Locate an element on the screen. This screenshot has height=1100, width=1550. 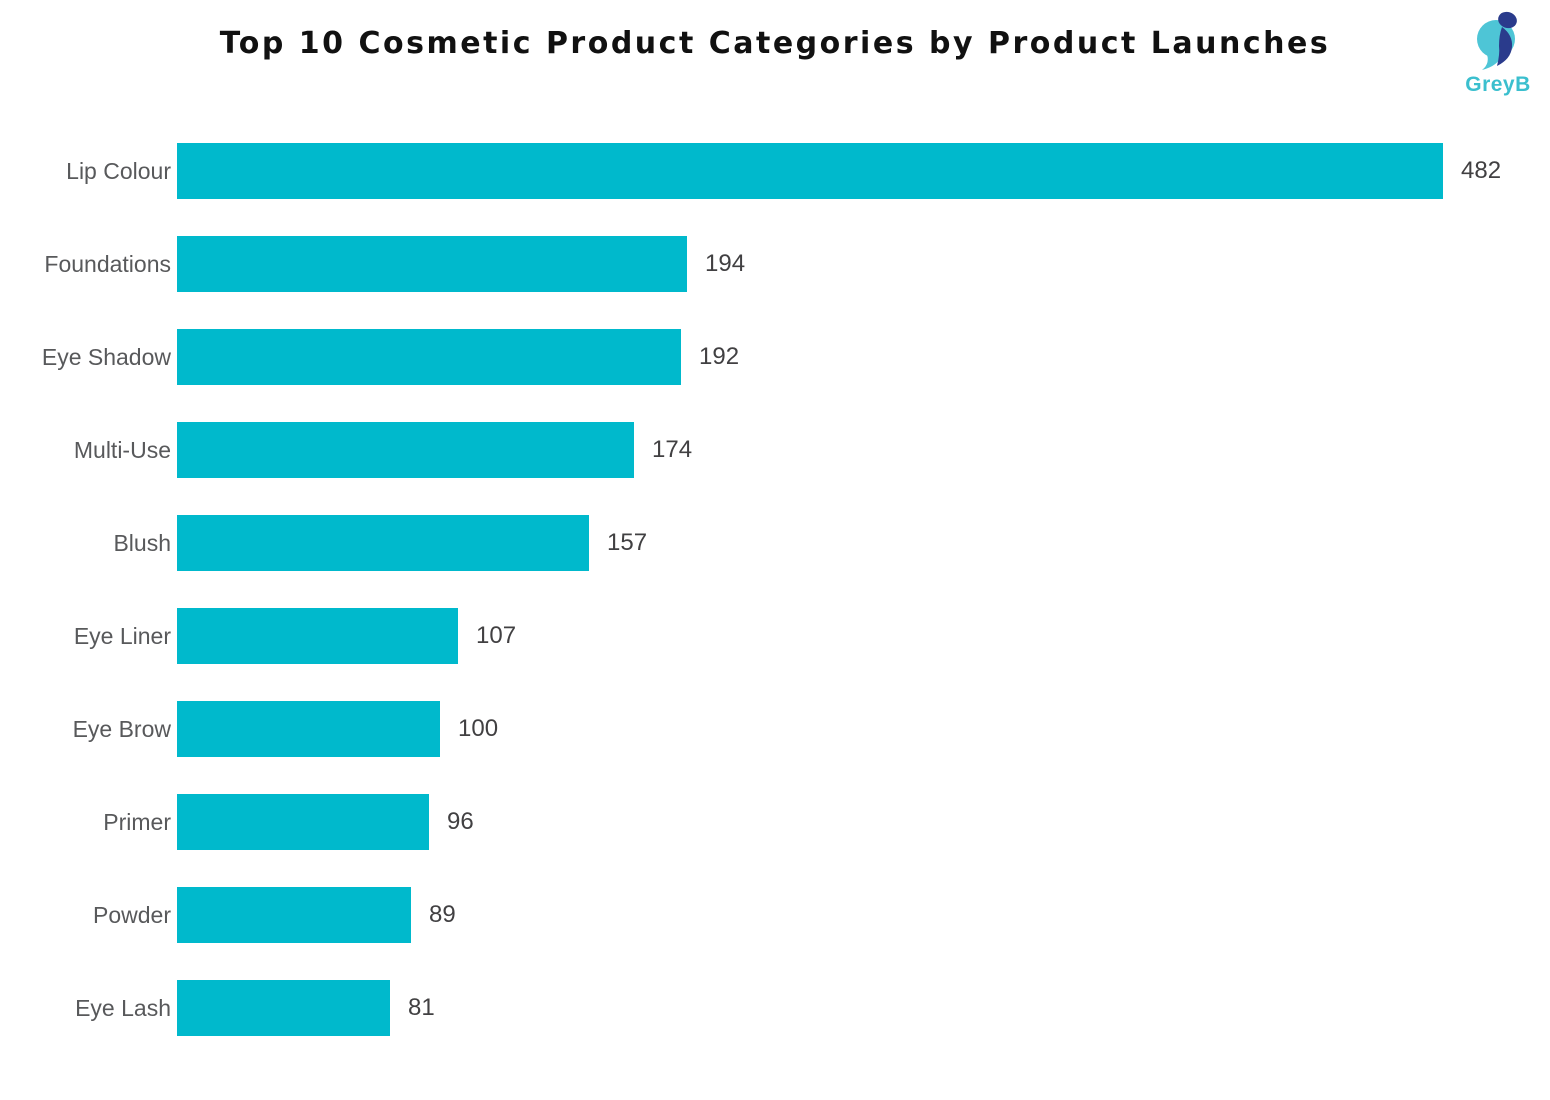
bar-row-primer: Primer 96 is located at coordinates (775, 822).